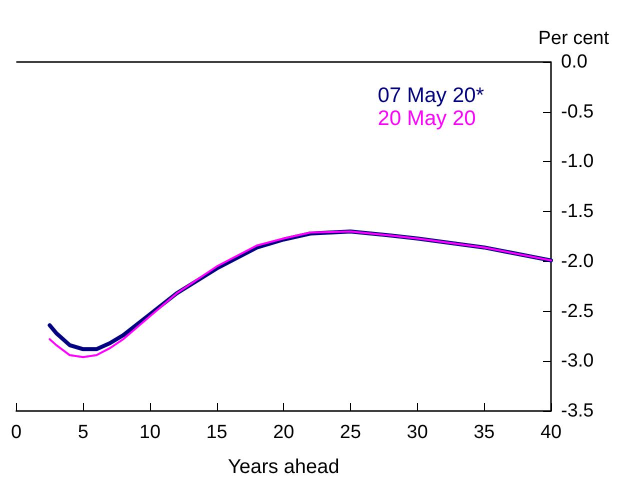 This screenshot has width=622, height=490. Describe the element at coordinates (417, 432) in the screenshot. I see `x-tick-label: 30` at that location.